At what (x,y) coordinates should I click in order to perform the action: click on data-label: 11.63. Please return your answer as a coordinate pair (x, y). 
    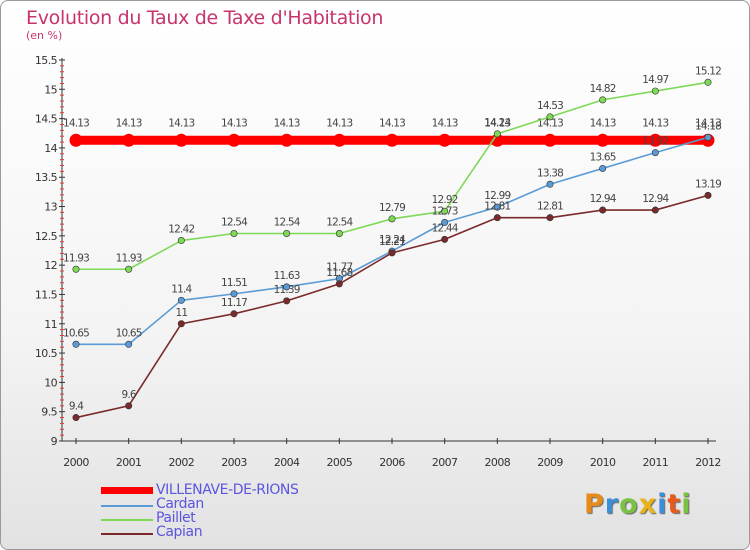
    Looking at the image, I should click on (287, 276).